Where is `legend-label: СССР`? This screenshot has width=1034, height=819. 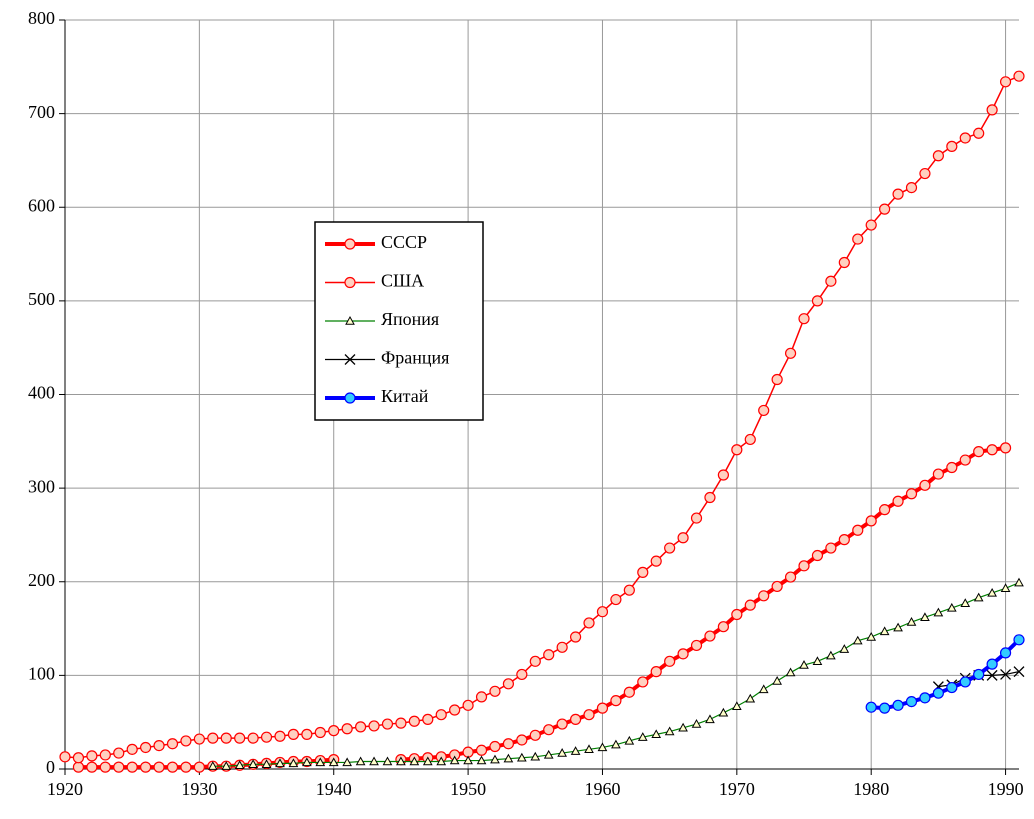 legend-label: СССР is located at coordinates (404, 242).